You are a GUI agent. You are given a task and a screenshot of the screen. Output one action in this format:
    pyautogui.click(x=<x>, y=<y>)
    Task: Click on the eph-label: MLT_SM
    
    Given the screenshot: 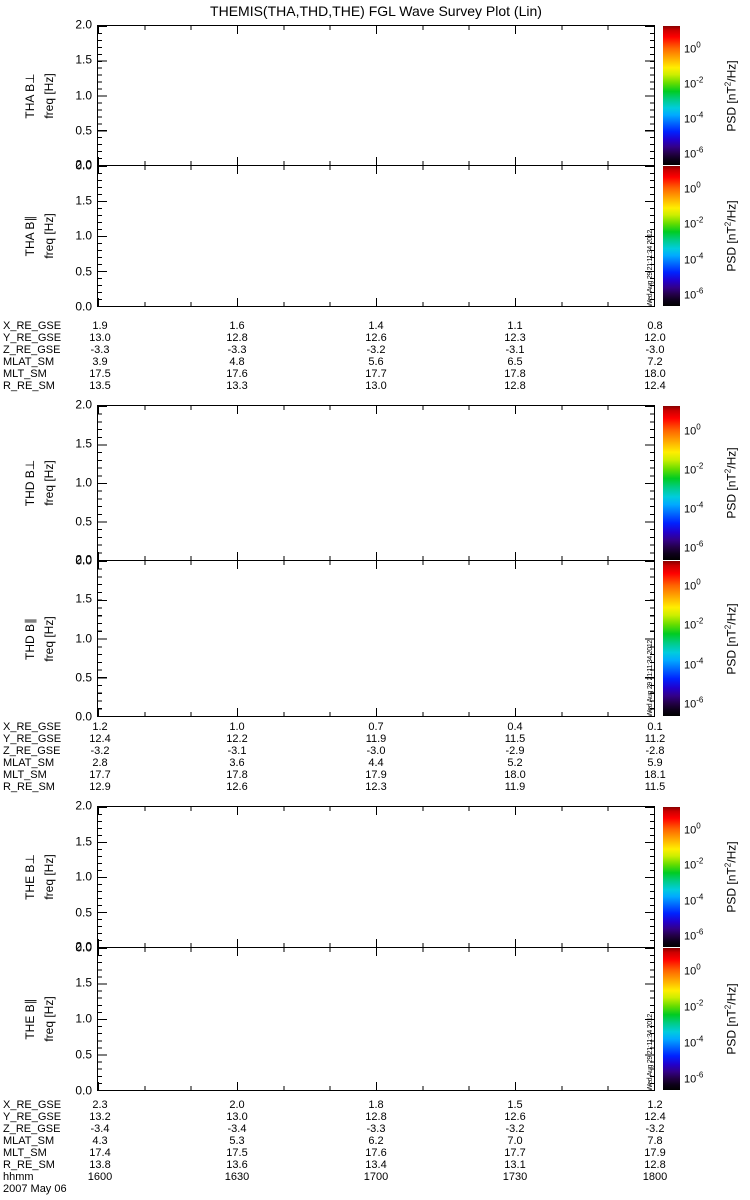 What is the action you would take?
    pyautogui.click(x=25, y=1153)
    